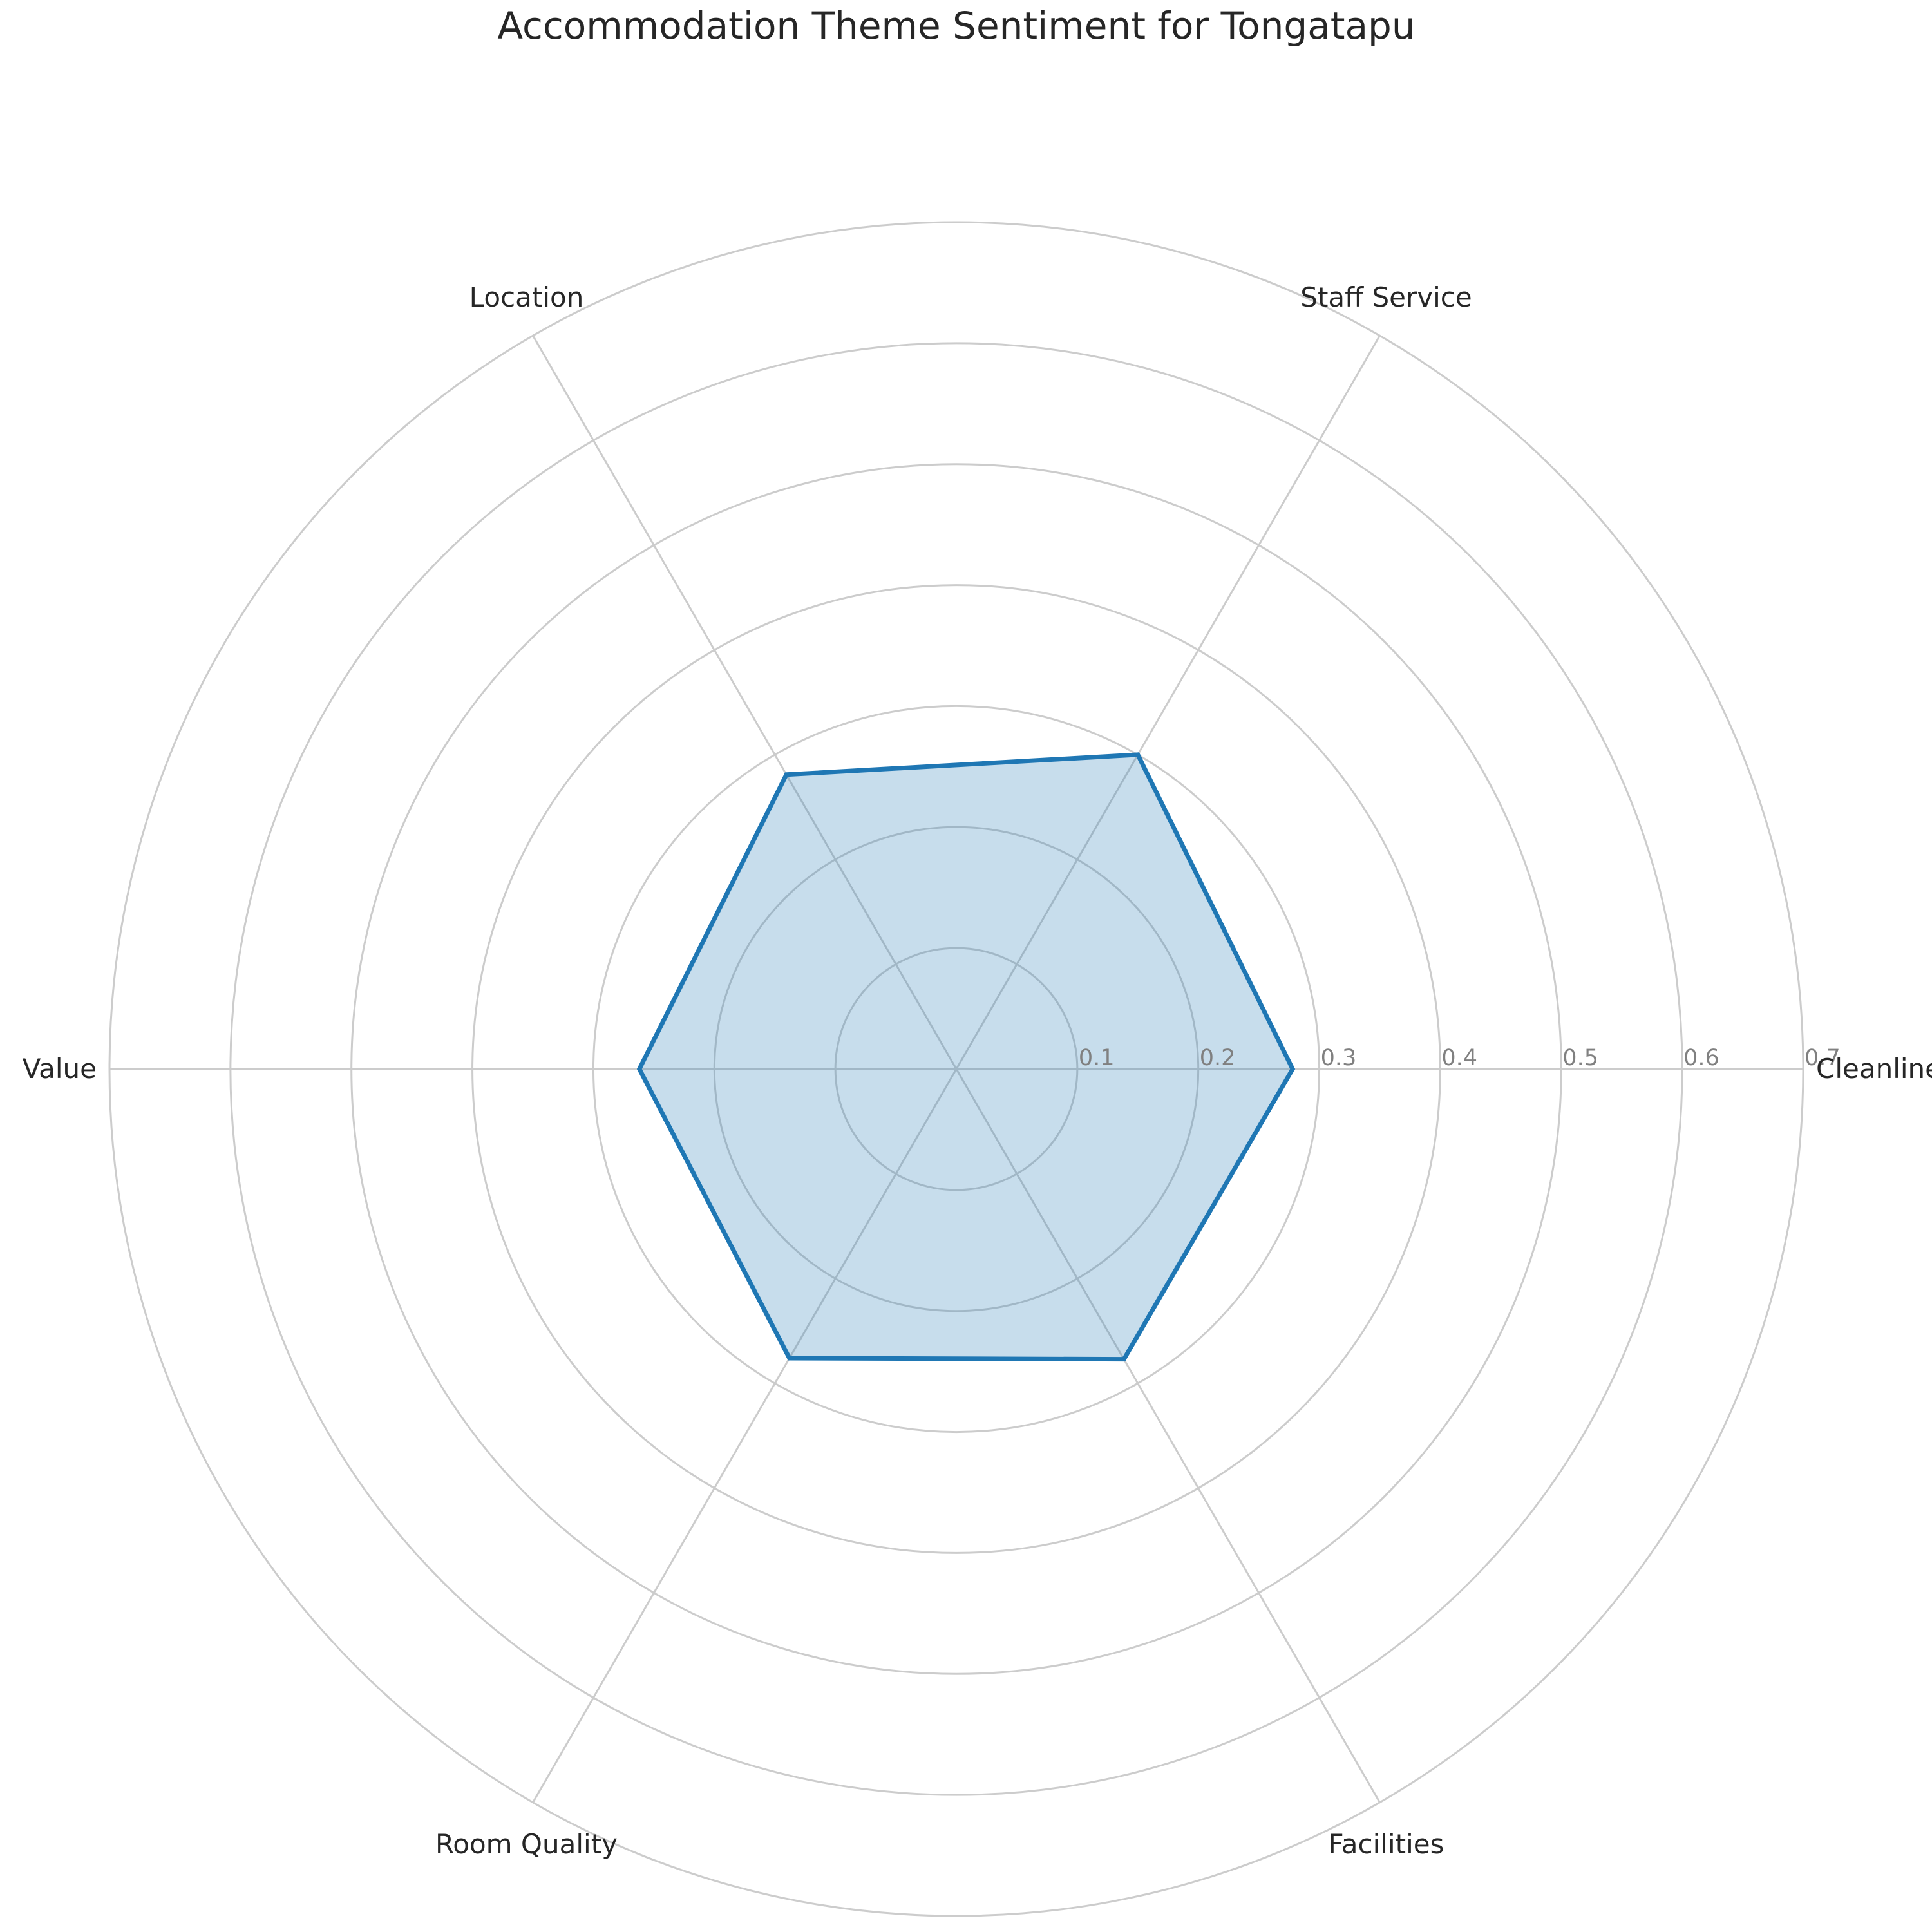  What do you see at coordinates (1822, 1058) in the screenshot?
I see `radial-tick-label: 0.7` at bounding box center [1822, 1058].